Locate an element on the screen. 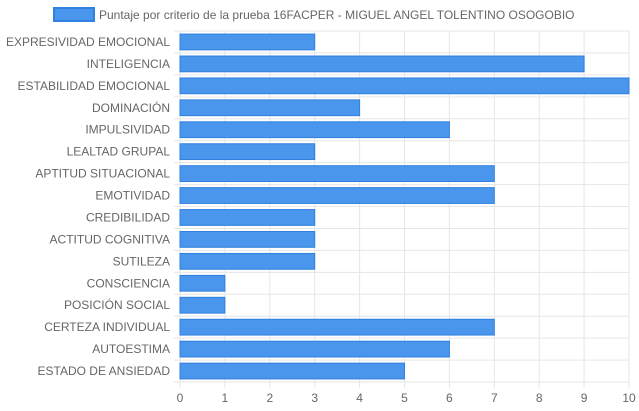  x-tick-label: 2 is located at coordinates (269, 398).